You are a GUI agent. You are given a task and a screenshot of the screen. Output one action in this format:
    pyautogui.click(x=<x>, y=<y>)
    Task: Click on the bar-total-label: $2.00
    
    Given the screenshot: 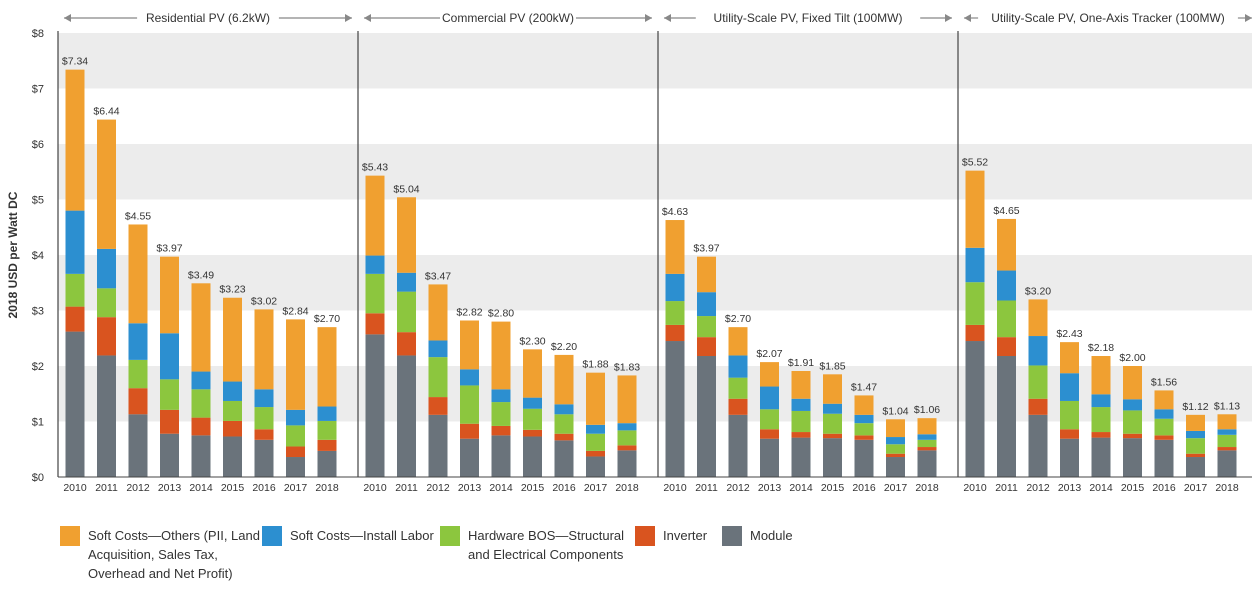 What is the action you would take?
    pyautogui.click(x=1132, y=358)
    